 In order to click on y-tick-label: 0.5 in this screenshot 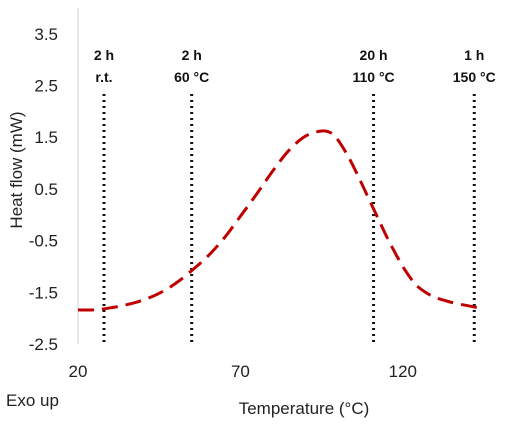, I will do `click(46, 189)`.